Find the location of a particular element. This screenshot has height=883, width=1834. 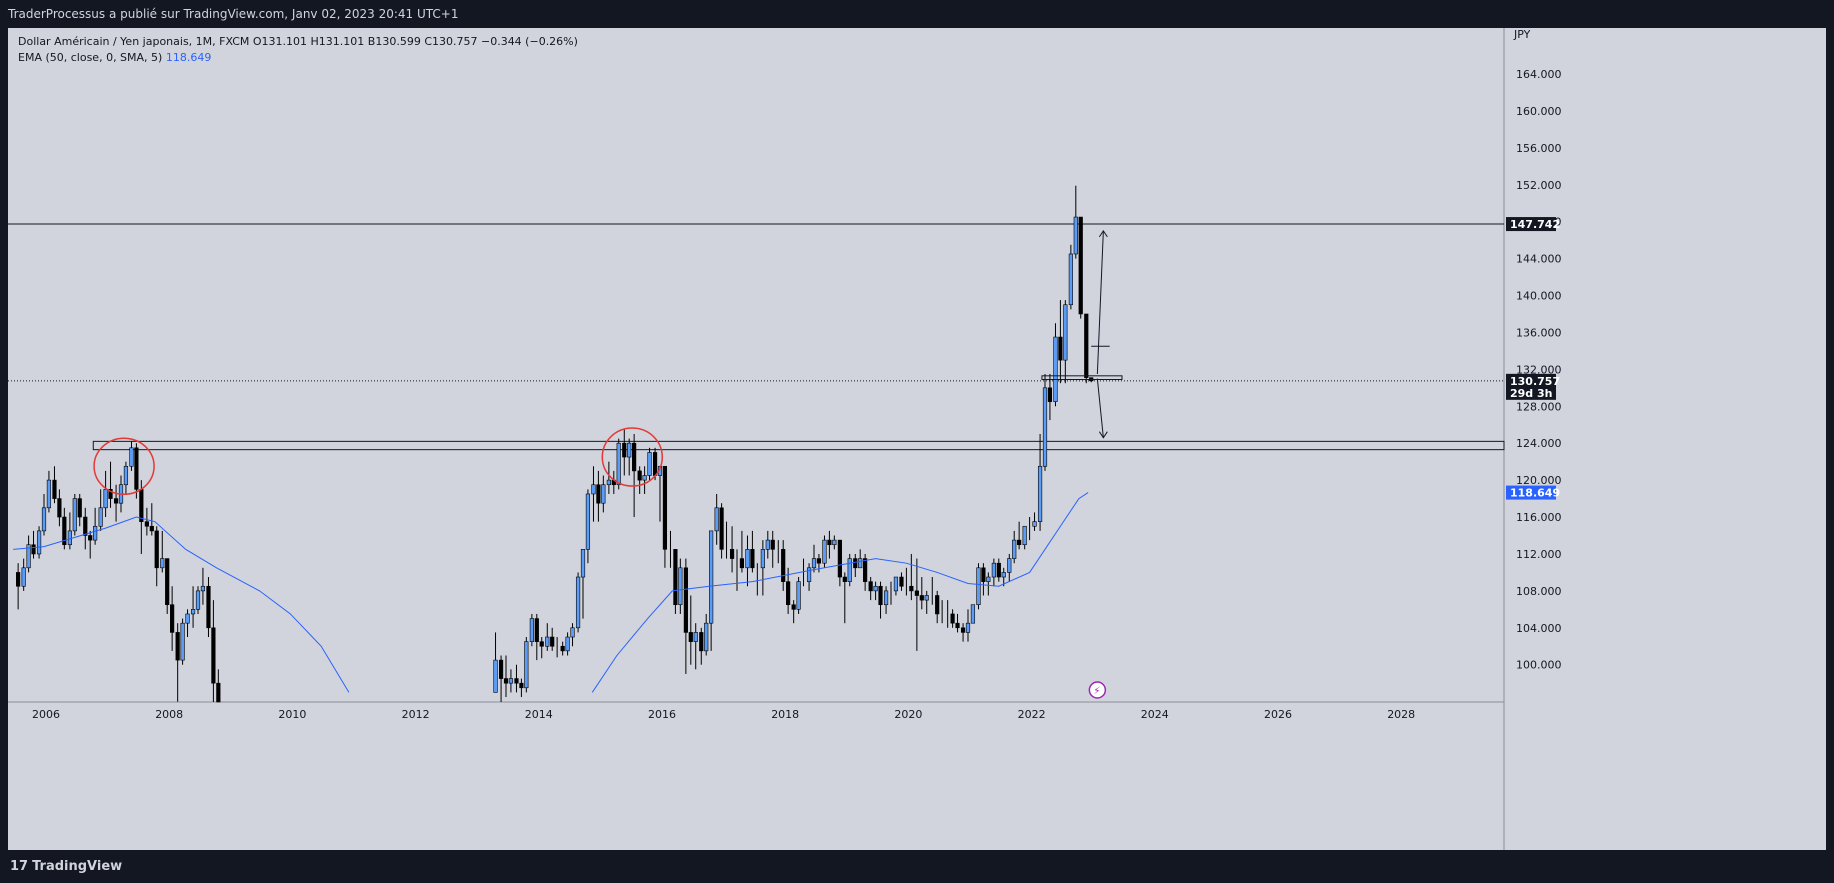

time-axis-panel is located at coordinates (756, 776).